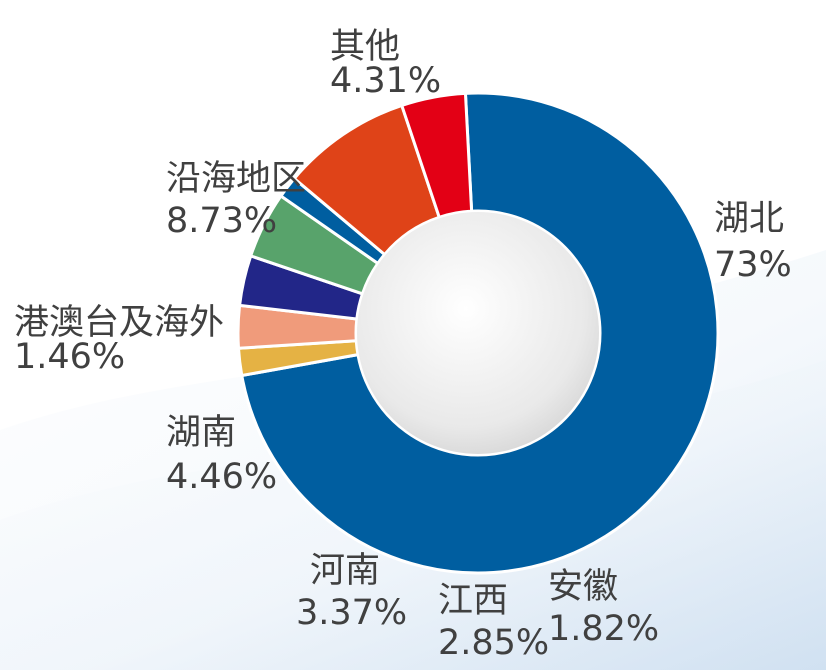  Describe the element at coordinates (236, 179) in the screenshot. I see `label-coastal-name: 沿海地区` at that location.